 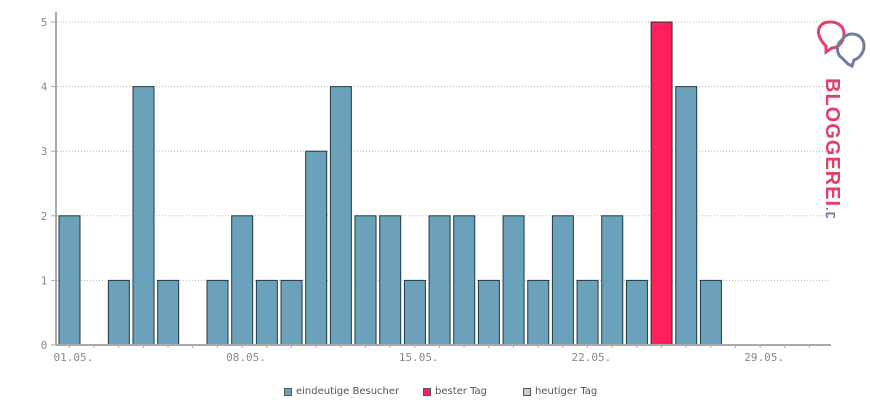 I want to click on y-tick-label: 4, so click(x=44, y=87).